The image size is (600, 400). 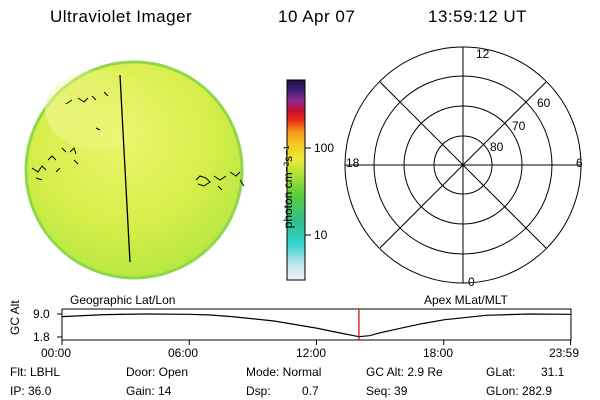 What do you see at coordinates (519, 126) in the screenshot?
I see `mlat-label-70: 70` at bounding box center [519, 126].